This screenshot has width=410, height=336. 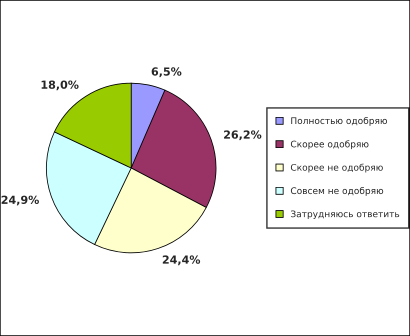 What do you see at coordinates (329, 145) in the screenshot?
I see `legend-label: Скорее одобряю` at bounding box center [329, 145].